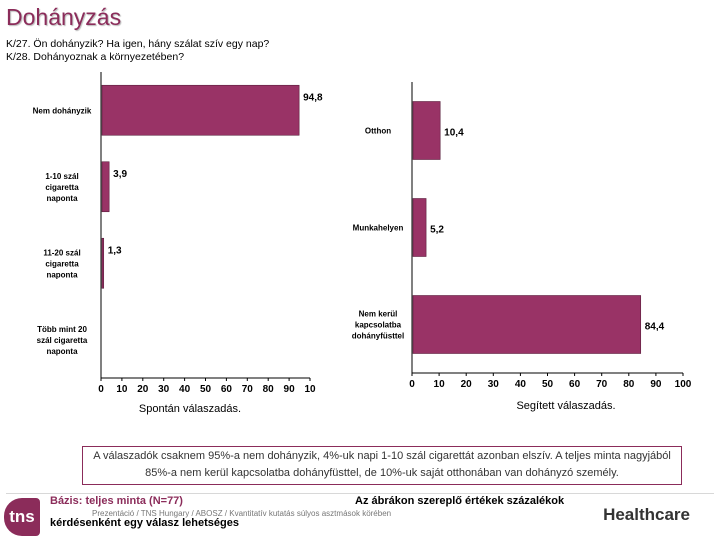 This screenshot has width=720, height=540. I want to click on page-title: Dohányzás, so click(64, 17).